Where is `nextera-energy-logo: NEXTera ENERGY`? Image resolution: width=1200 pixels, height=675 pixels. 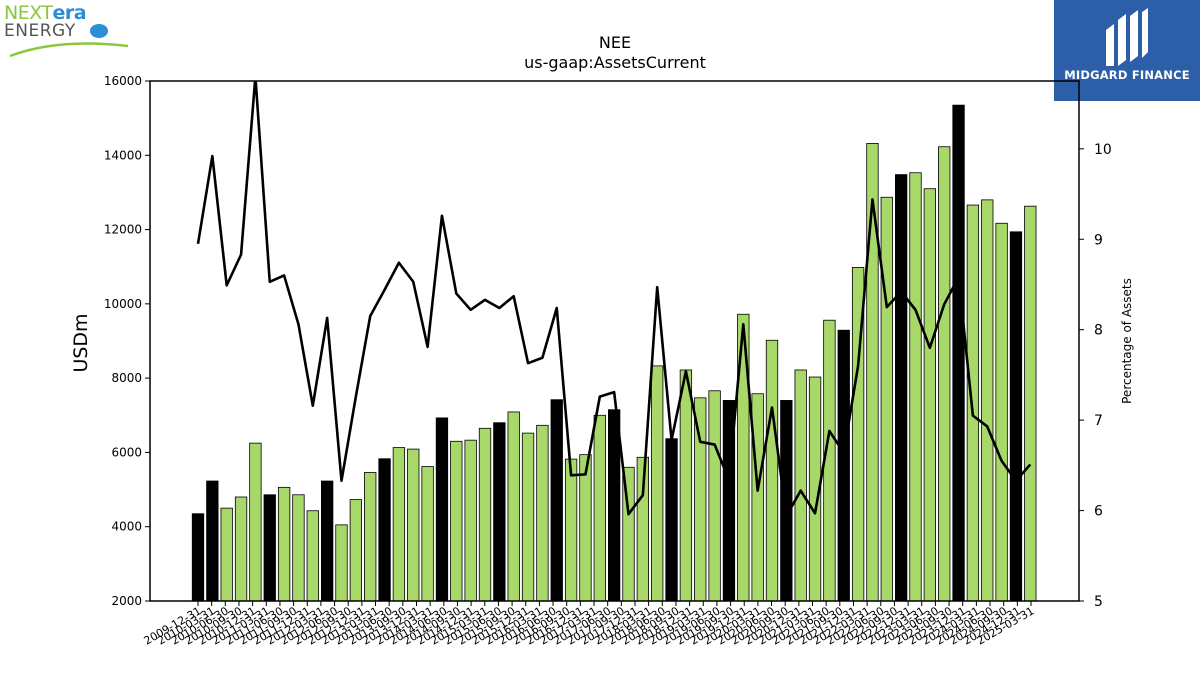
nextera-energy-logo: NEXTera ENERGY is located at coordinates (69, 31).